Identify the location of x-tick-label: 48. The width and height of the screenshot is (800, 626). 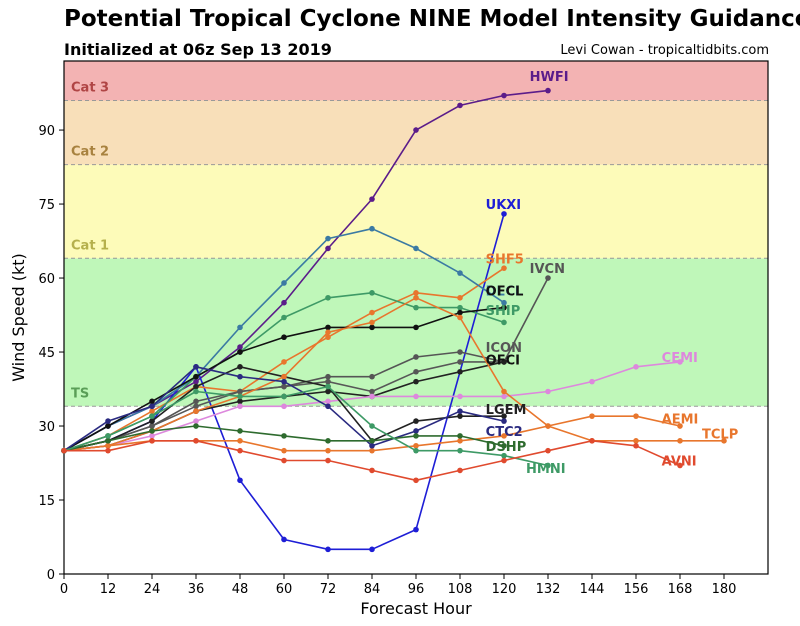
(240, 589).